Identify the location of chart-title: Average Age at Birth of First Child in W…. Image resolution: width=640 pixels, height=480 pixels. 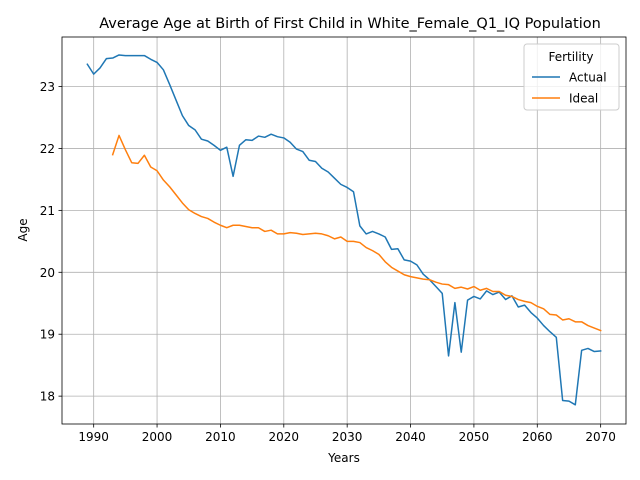
(350, 24).